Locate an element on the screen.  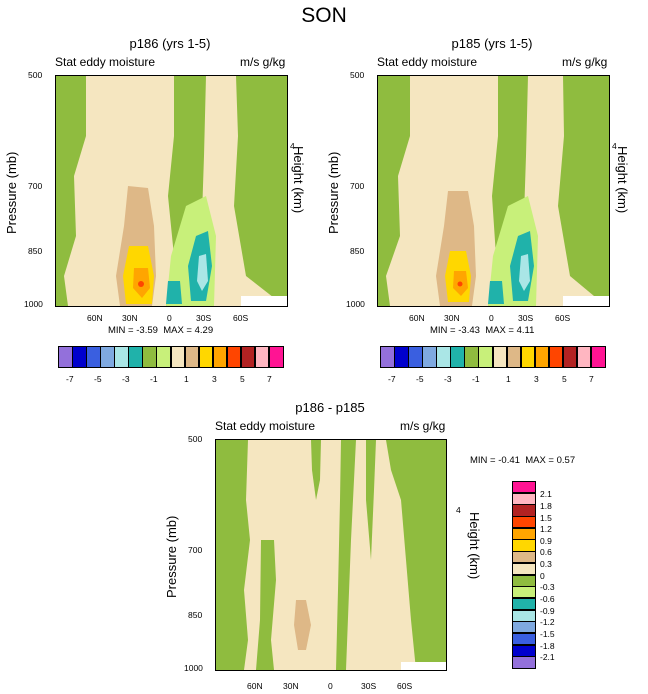
panel2-ylabel-right: Height (km) is located at coordinates (622, 180).